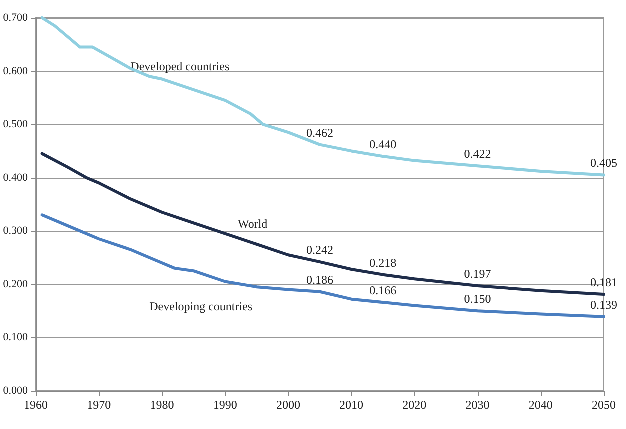 This screenshot has height=429, width=626. I want to click on data-label: 0.166, so click(383, 291).